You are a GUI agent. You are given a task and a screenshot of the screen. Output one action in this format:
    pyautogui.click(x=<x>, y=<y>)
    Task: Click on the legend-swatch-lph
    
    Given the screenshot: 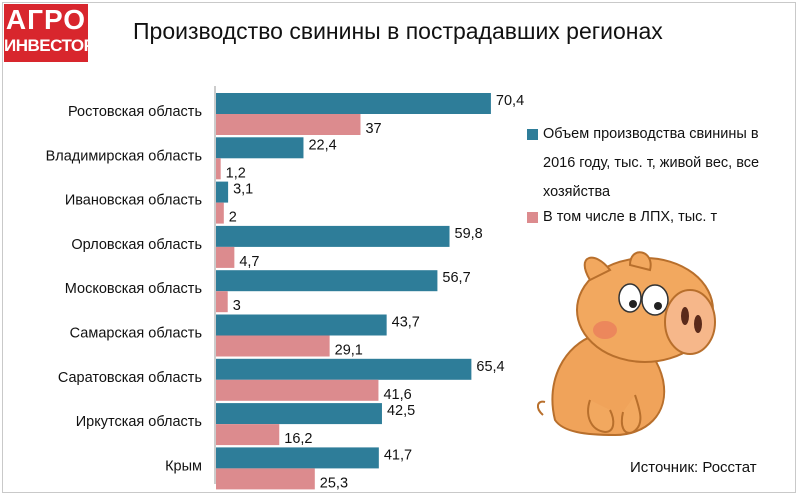 What is the action you would take?
    pyautogui.click(x=532, y=217)
    